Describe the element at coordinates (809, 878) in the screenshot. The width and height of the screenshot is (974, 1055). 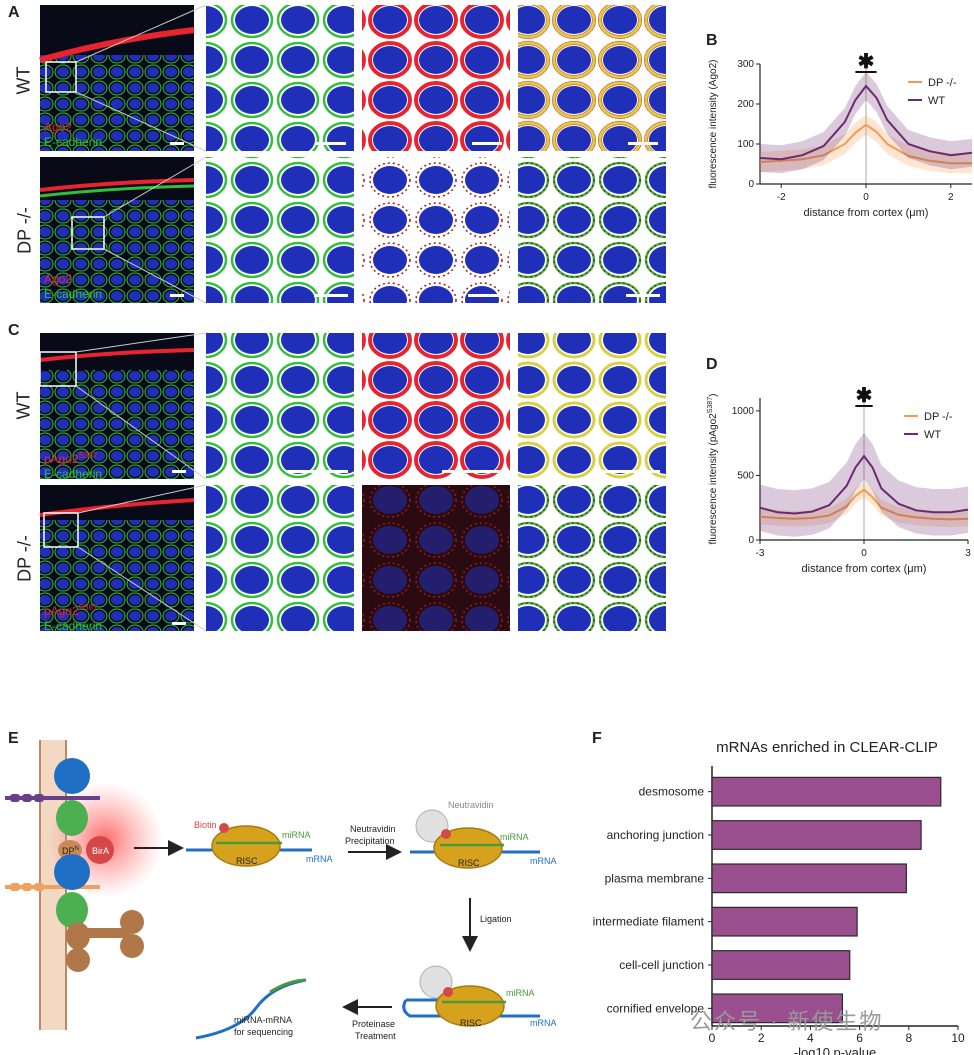
I see `bar-plasma-membrane` at that location.